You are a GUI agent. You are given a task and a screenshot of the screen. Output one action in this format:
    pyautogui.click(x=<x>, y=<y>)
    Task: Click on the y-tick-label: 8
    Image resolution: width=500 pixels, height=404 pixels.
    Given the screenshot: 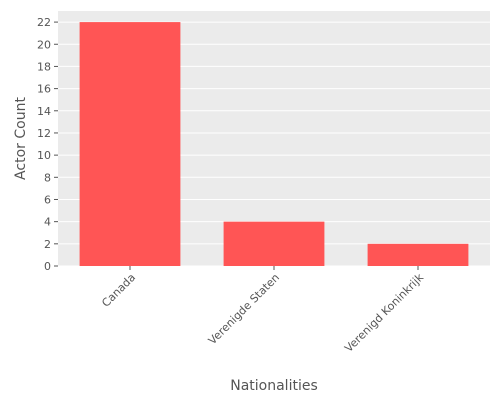 What is the action you would take?
    pyautogui.click(x=47, y=177)
    